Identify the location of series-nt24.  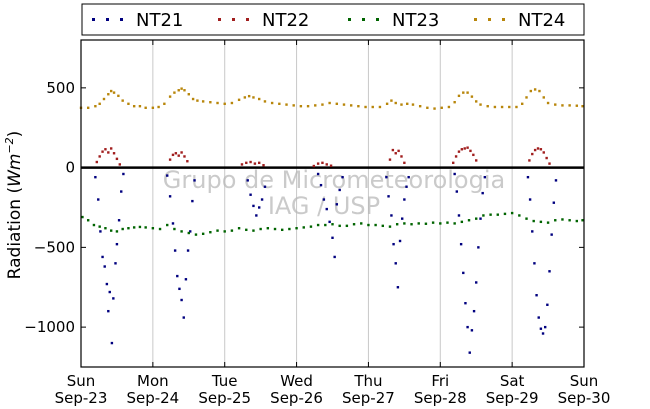
(331, 98).